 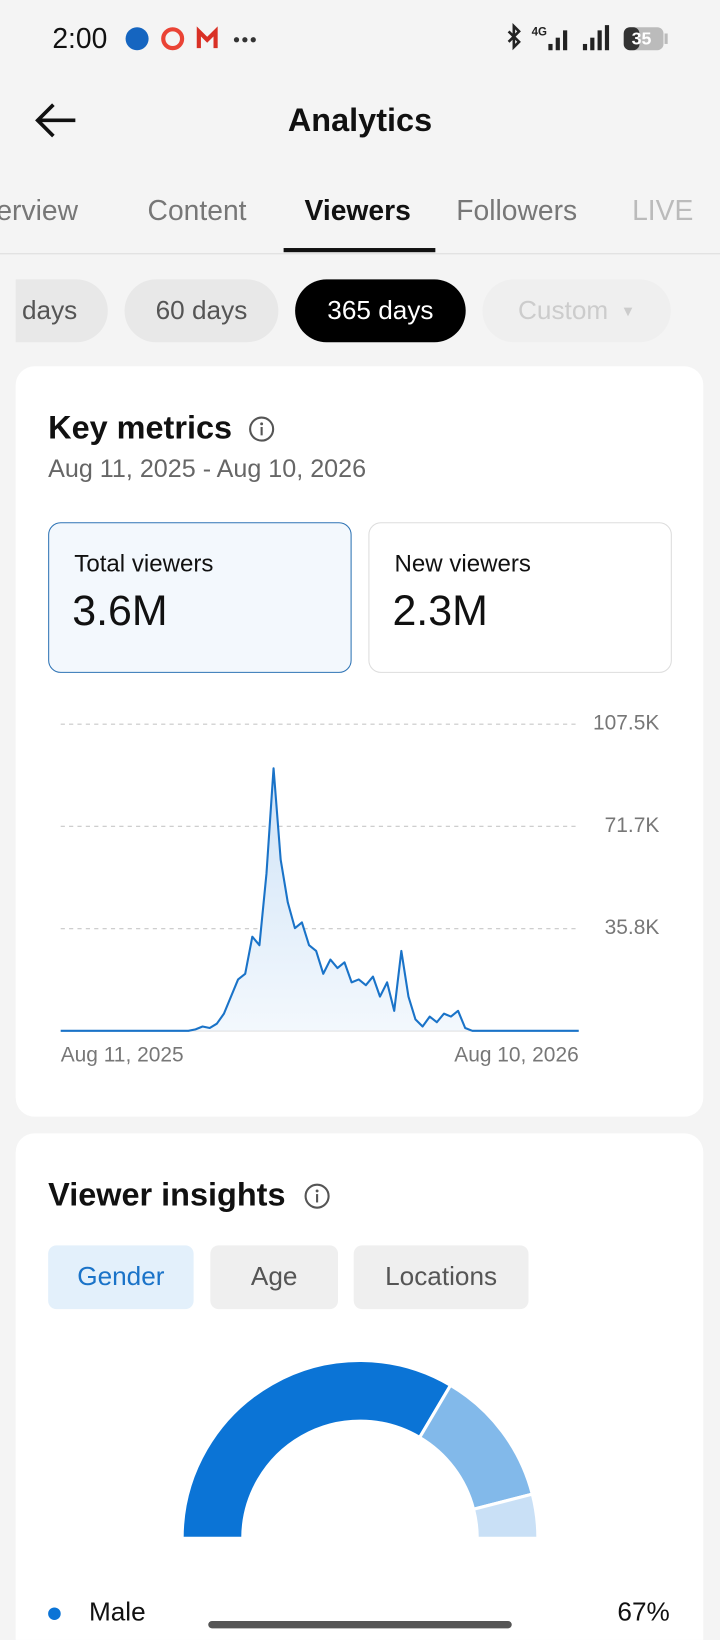 What do you see at coordinates (122, 1054) in the screenshot?
I see `x-tick-label: Aug 11, 2025` at bounding box center [122, 1054].